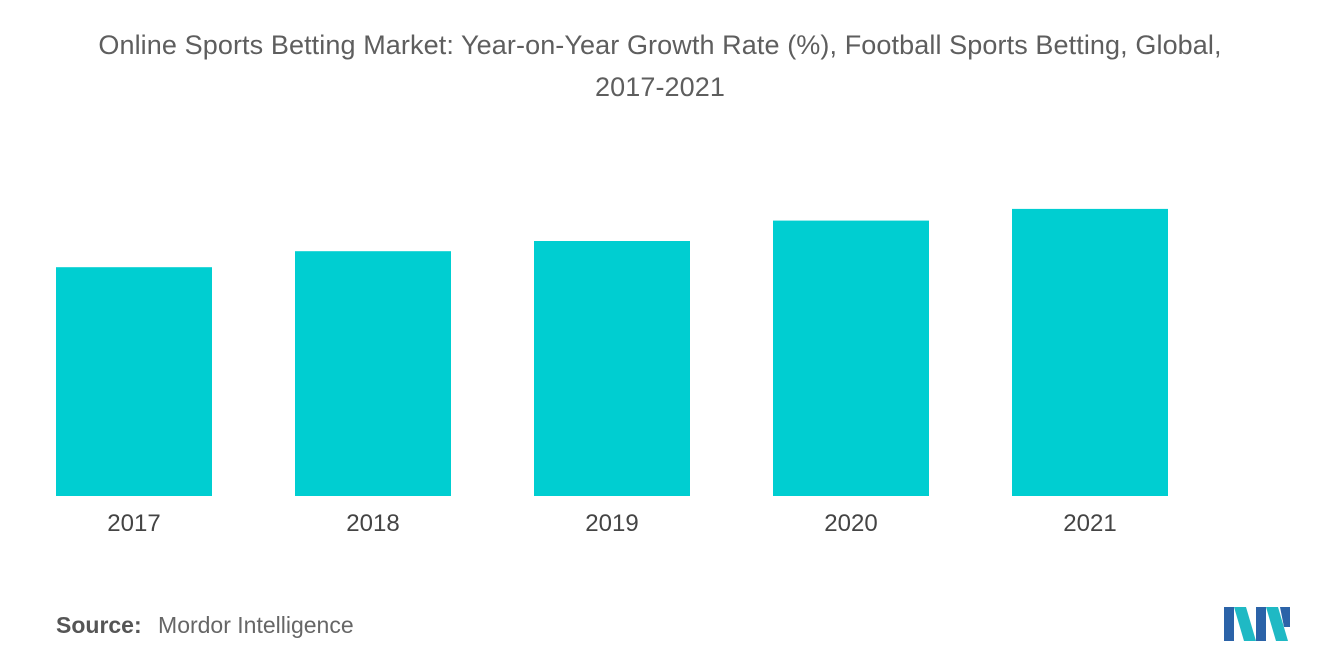 The height and width of the screenshot is (665, 1320). I want to click on bar-2021, so click(1090, 352).